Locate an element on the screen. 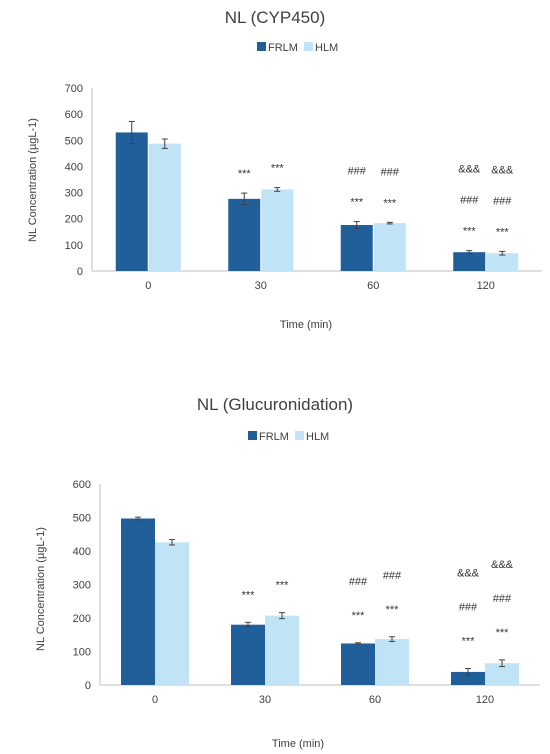  y-tick-label: 700 is located at coordinates (74, 89).